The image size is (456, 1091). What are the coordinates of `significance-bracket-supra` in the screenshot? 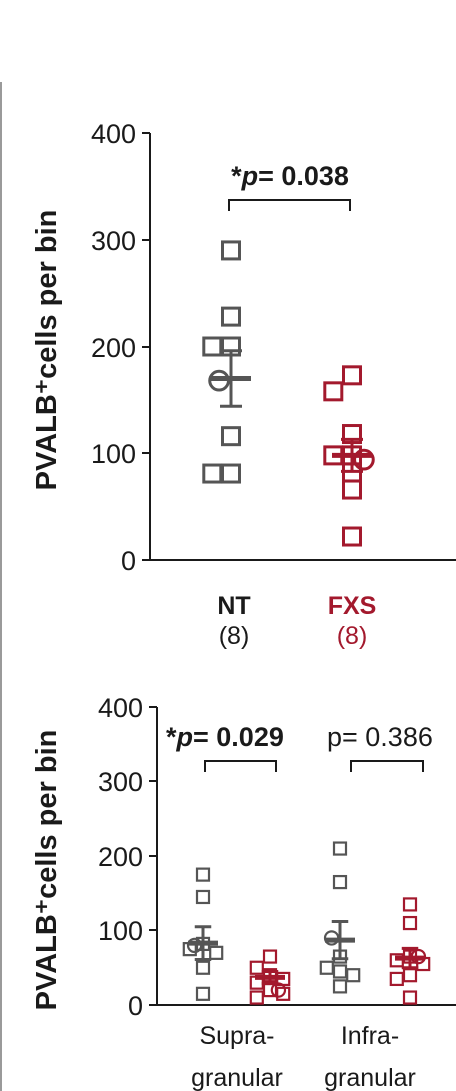 It's located at (240, 766).